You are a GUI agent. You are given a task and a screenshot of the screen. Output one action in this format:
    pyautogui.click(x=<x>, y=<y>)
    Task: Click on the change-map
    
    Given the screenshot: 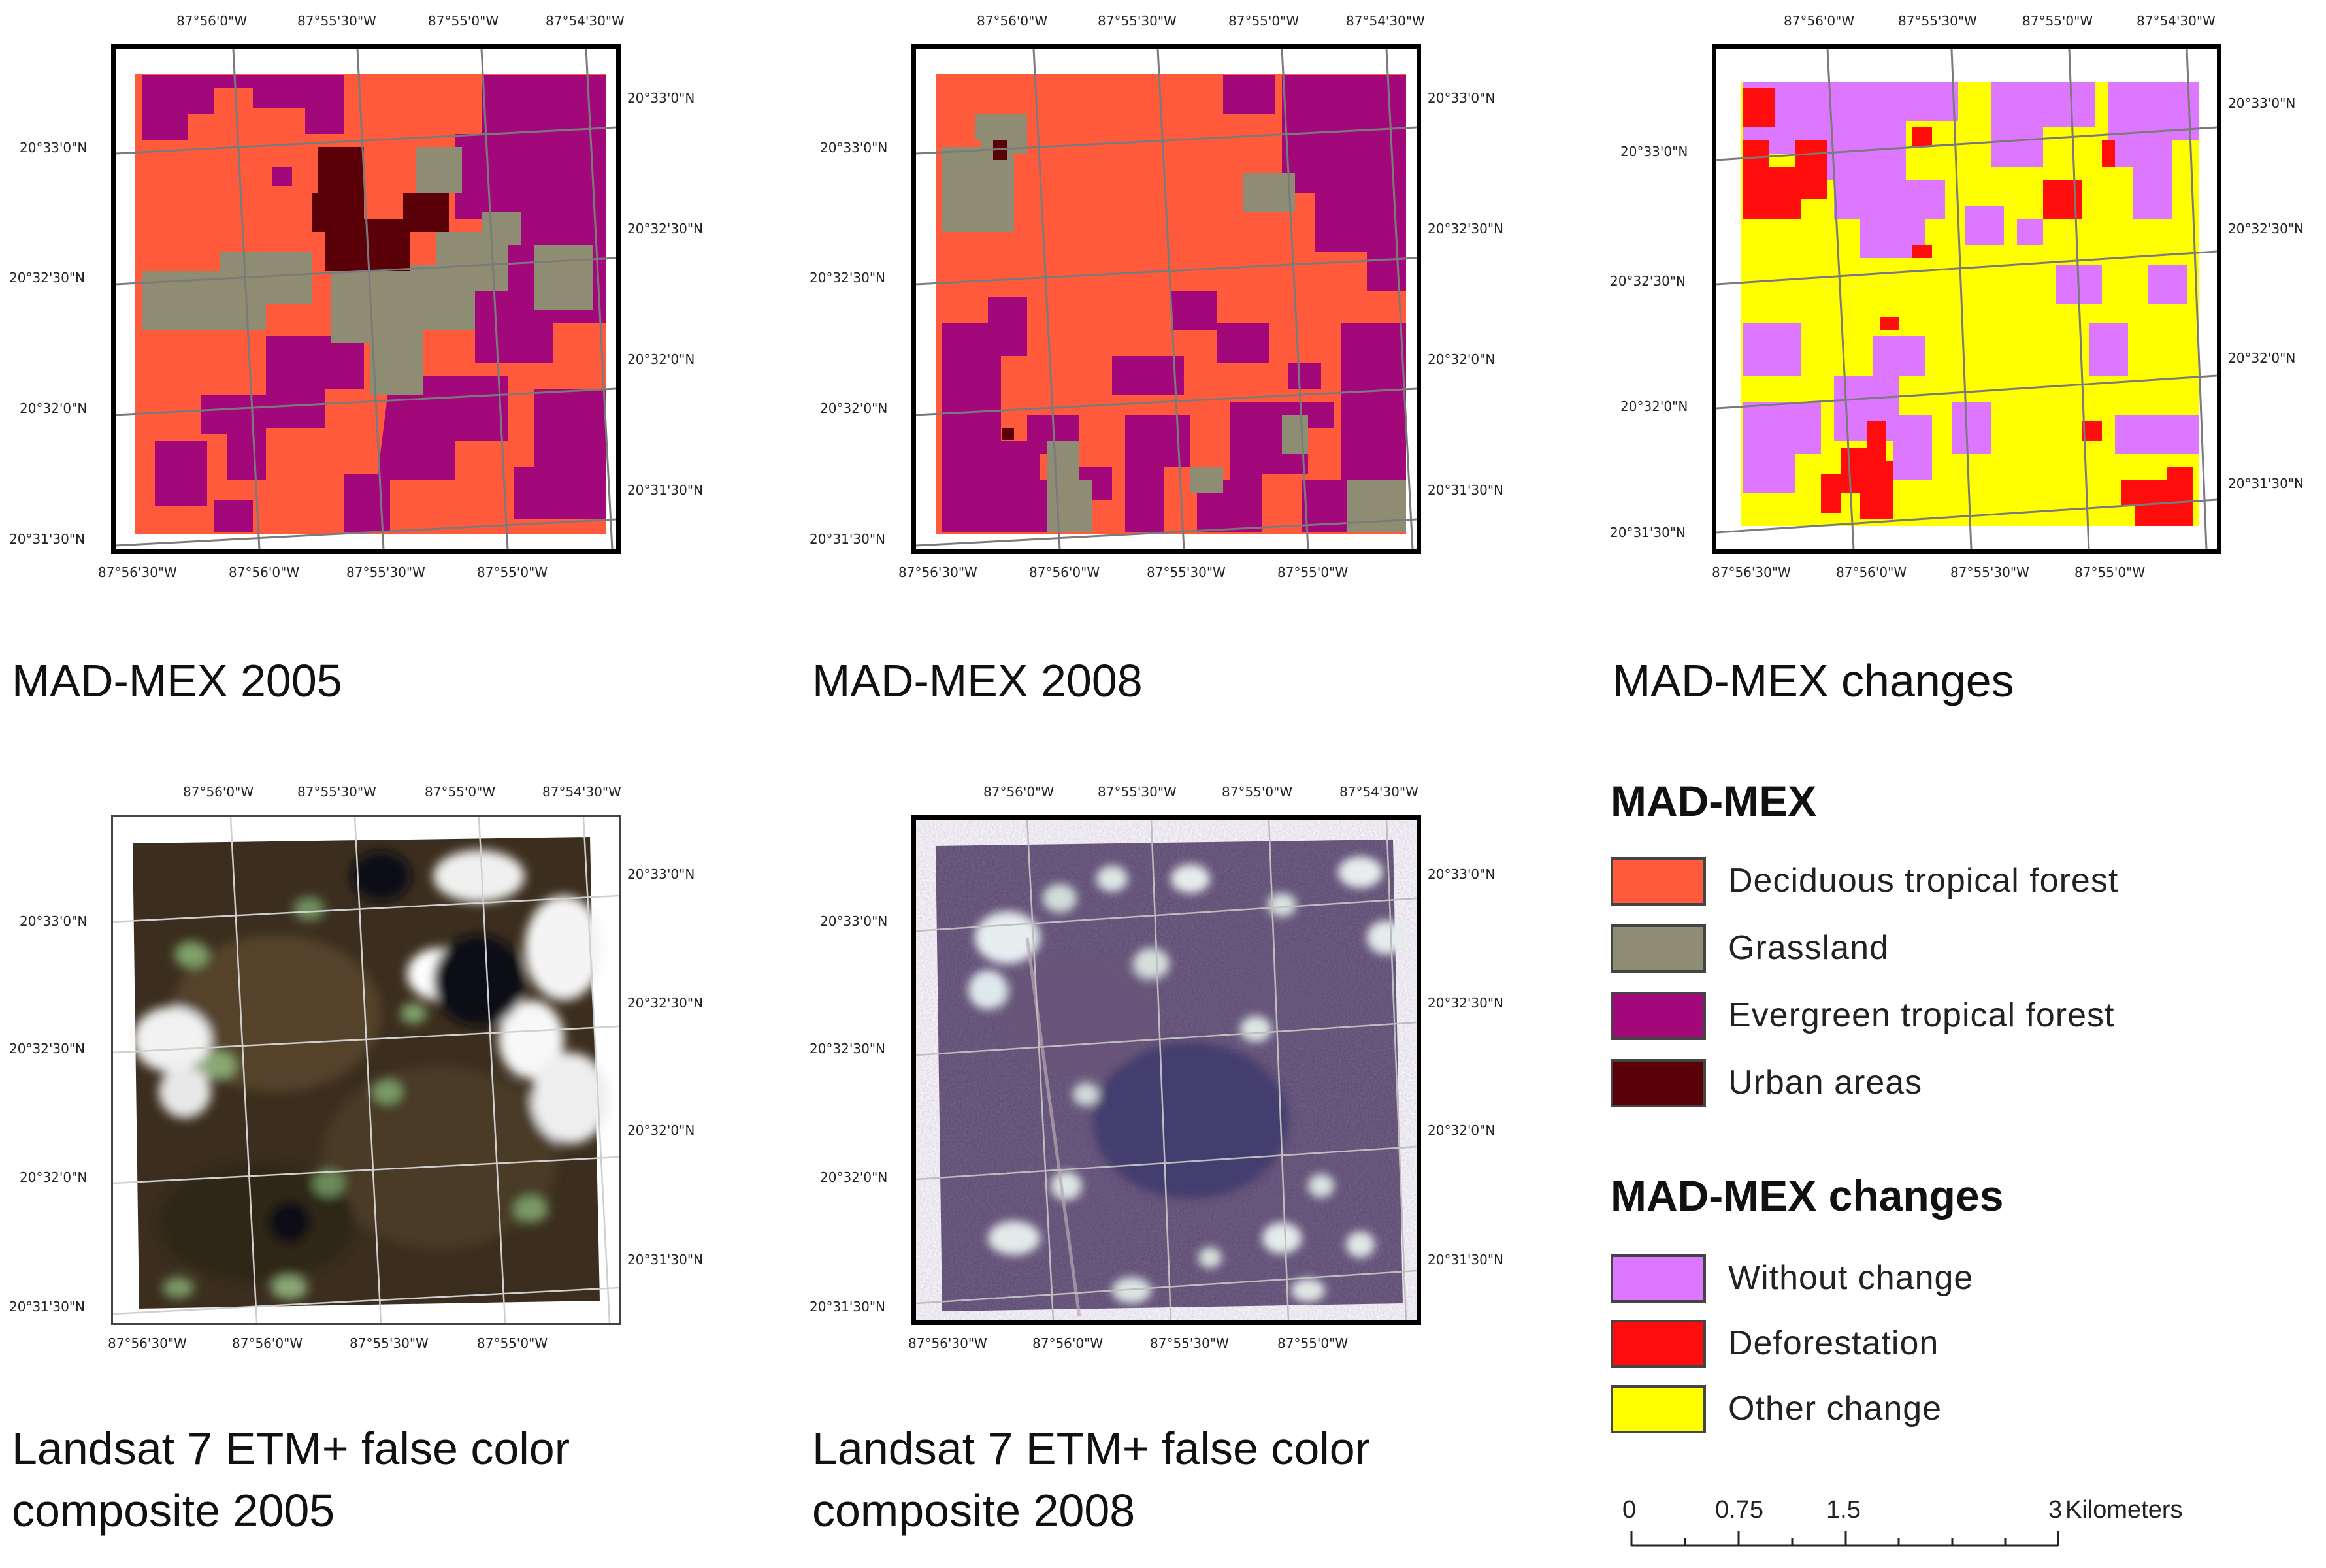 What is the action you would take?
    pyautogui.click(x=1966, y=299)
    